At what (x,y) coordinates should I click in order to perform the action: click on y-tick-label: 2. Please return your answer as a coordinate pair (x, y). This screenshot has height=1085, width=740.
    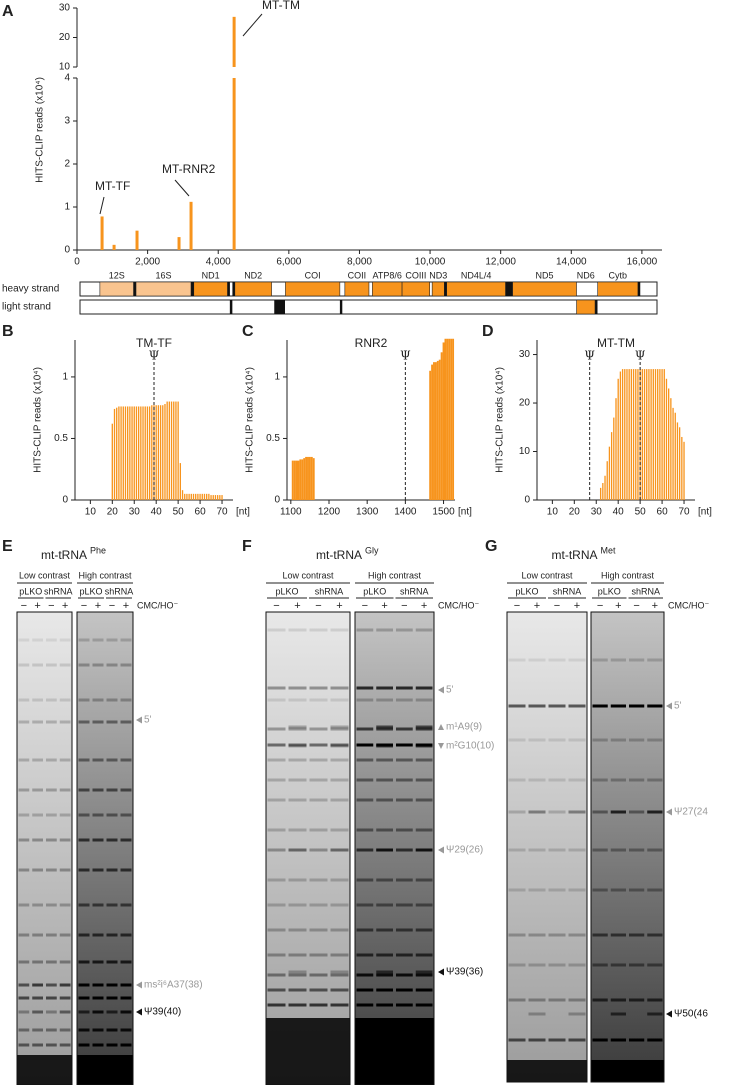
    Looking at the image, I should click on (67, 164).